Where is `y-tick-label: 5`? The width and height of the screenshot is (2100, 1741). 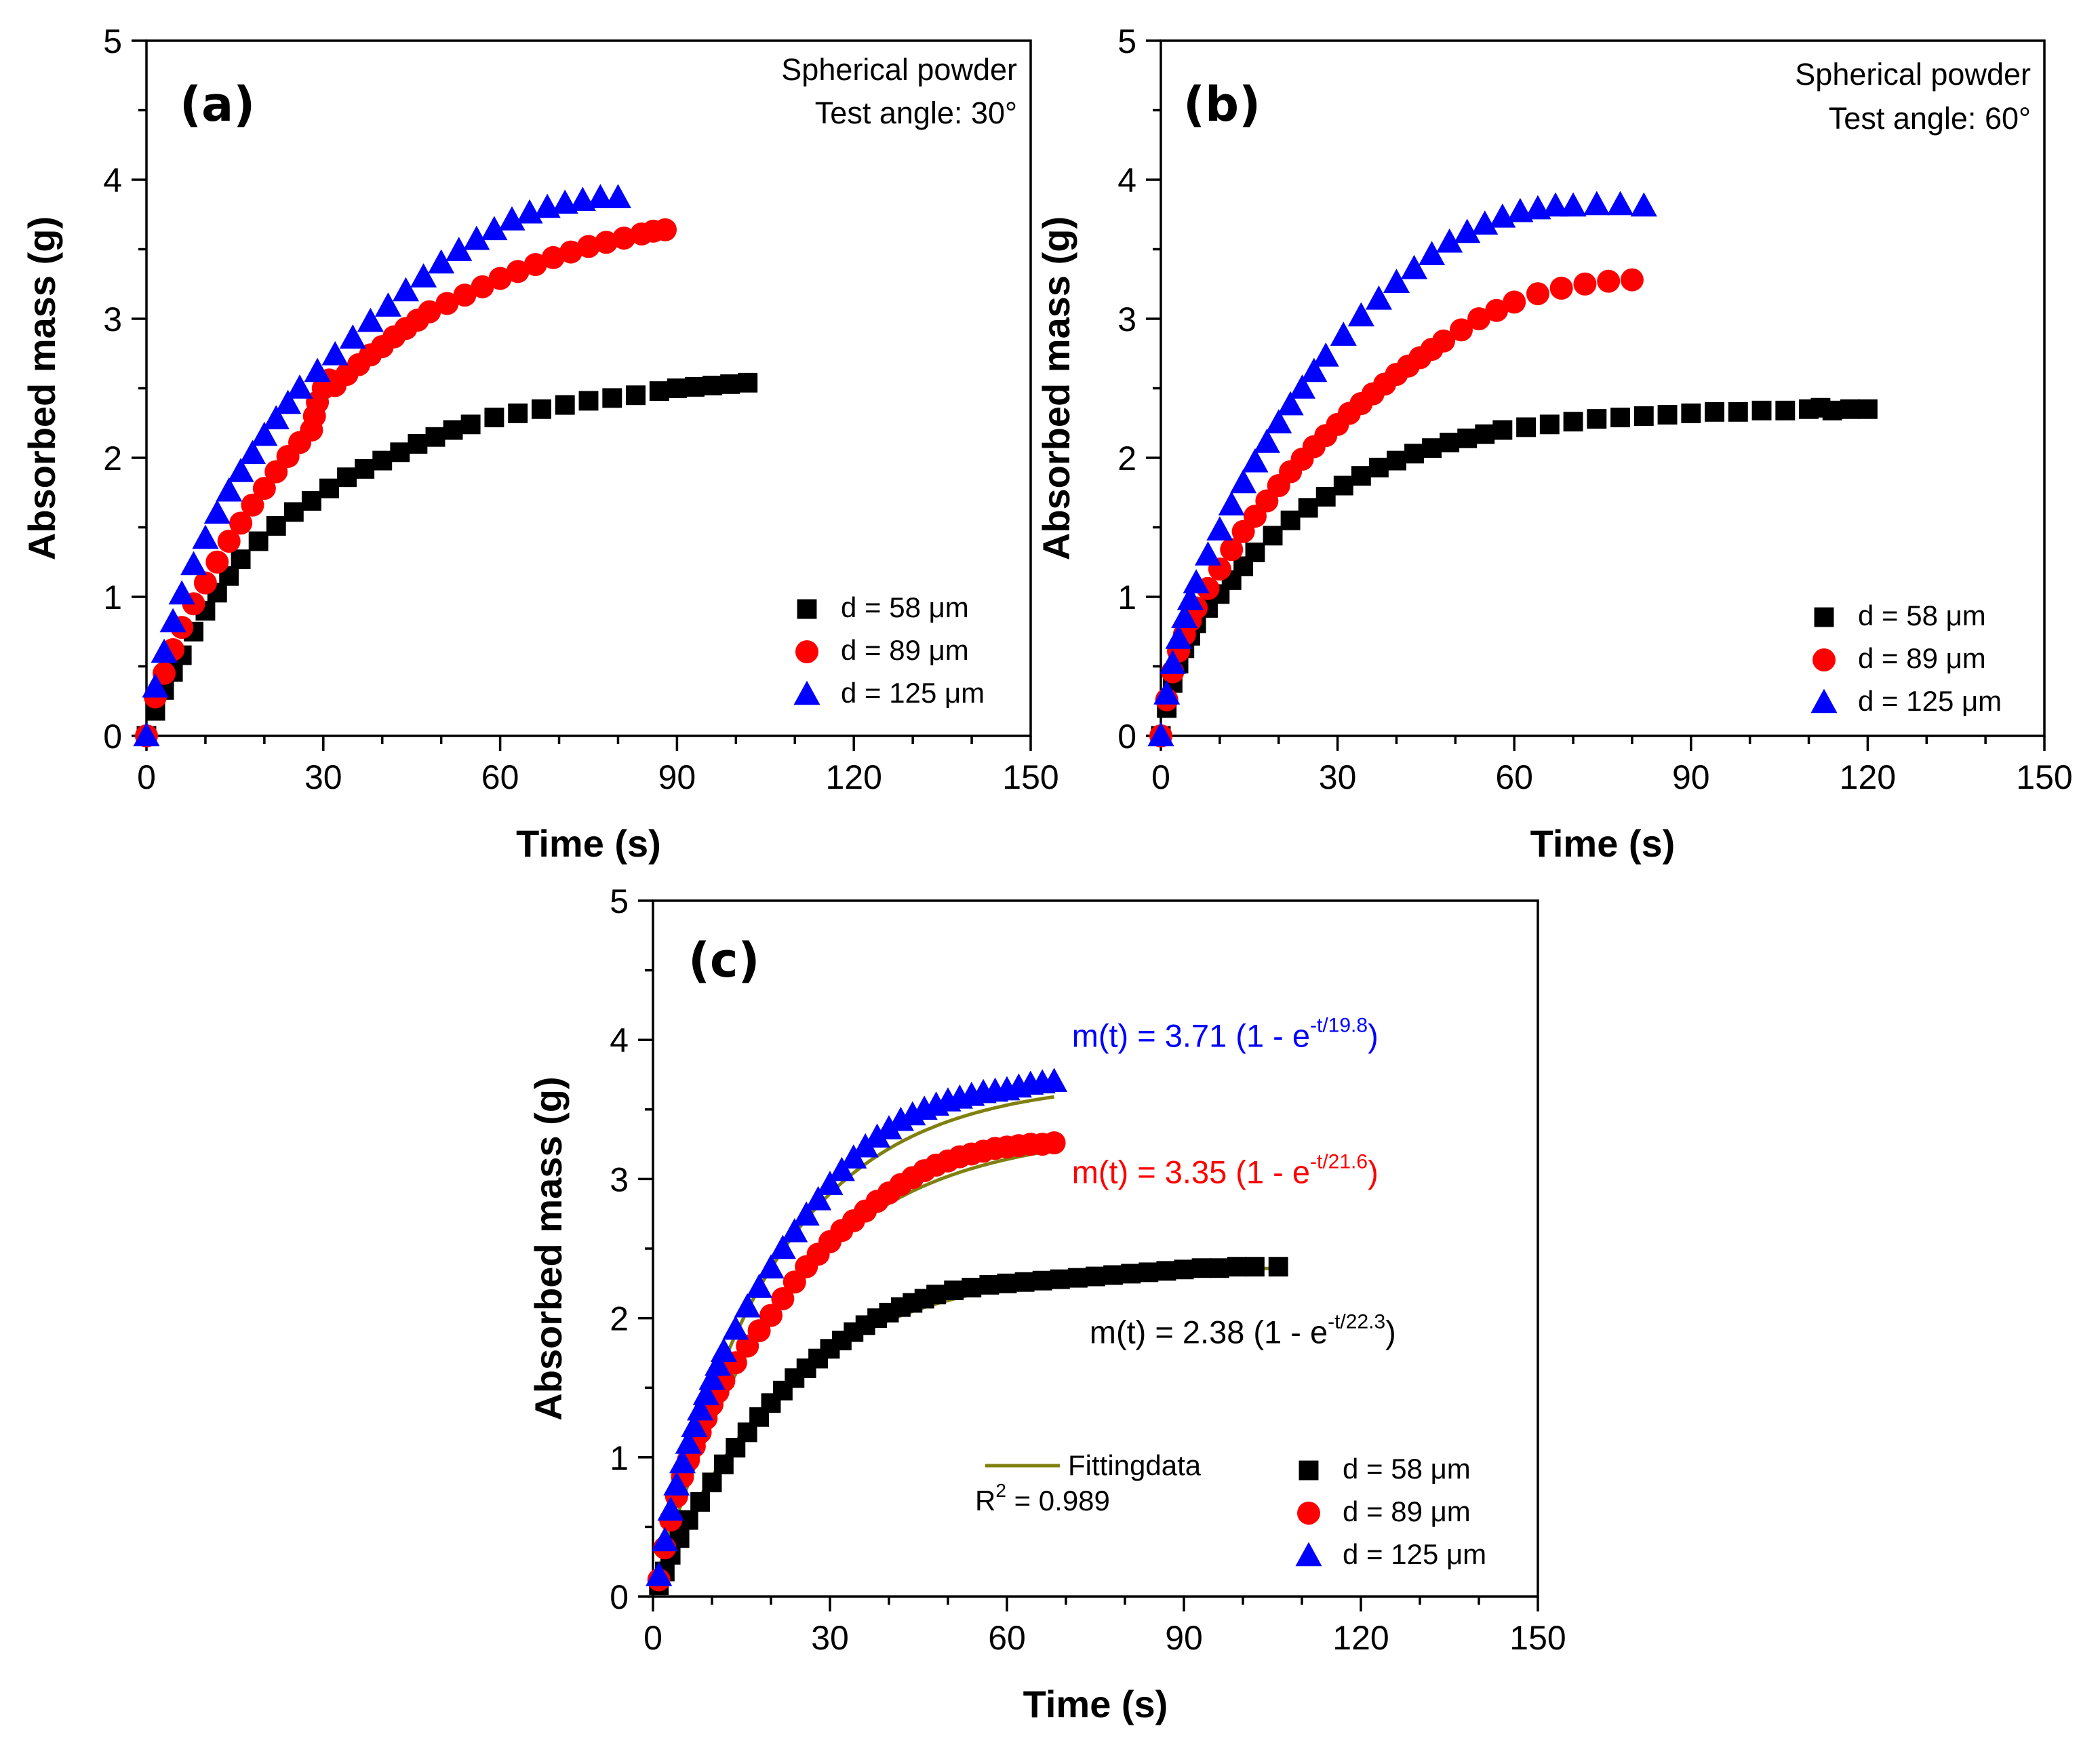
y-tick-label: 5 is located at coordinates (112, 41).